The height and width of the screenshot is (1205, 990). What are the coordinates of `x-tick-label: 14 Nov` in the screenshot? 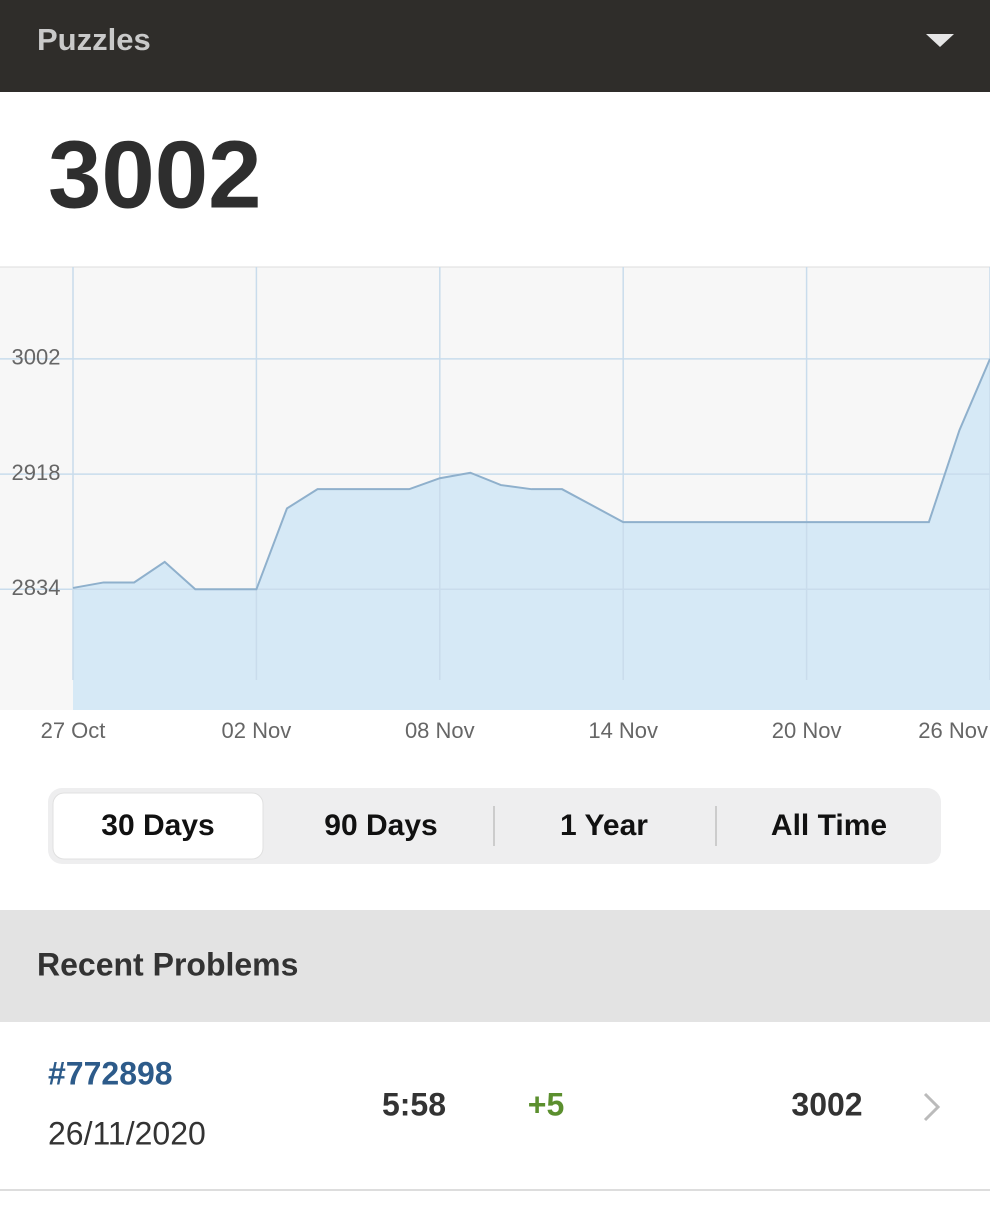 It's located at (623, 730).